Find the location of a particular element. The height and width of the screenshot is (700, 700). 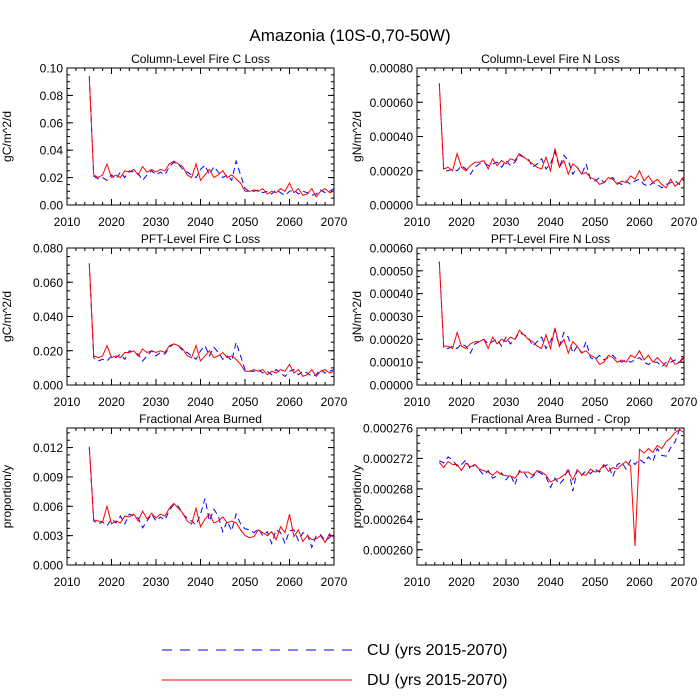

y-tick-label: 0.012 is located at coordinates (48, 448).